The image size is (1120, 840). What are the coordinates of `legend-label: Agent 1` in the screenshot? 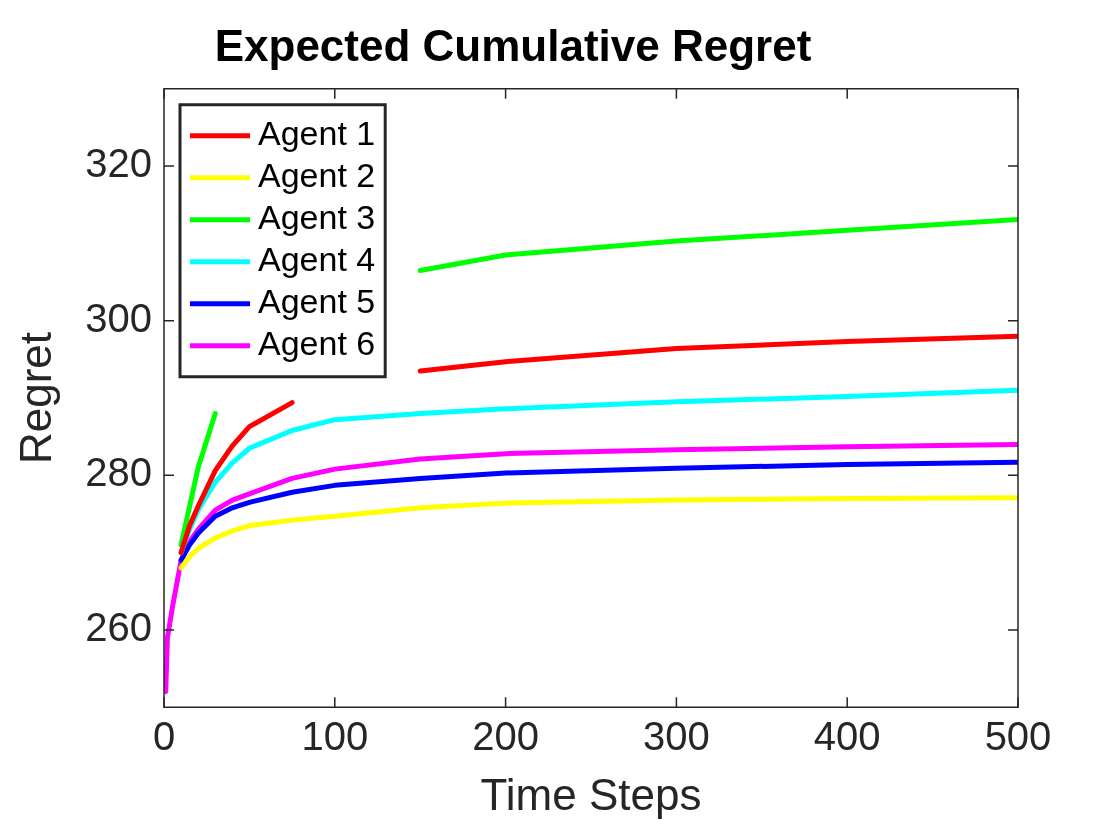 It's located at (317, 133).